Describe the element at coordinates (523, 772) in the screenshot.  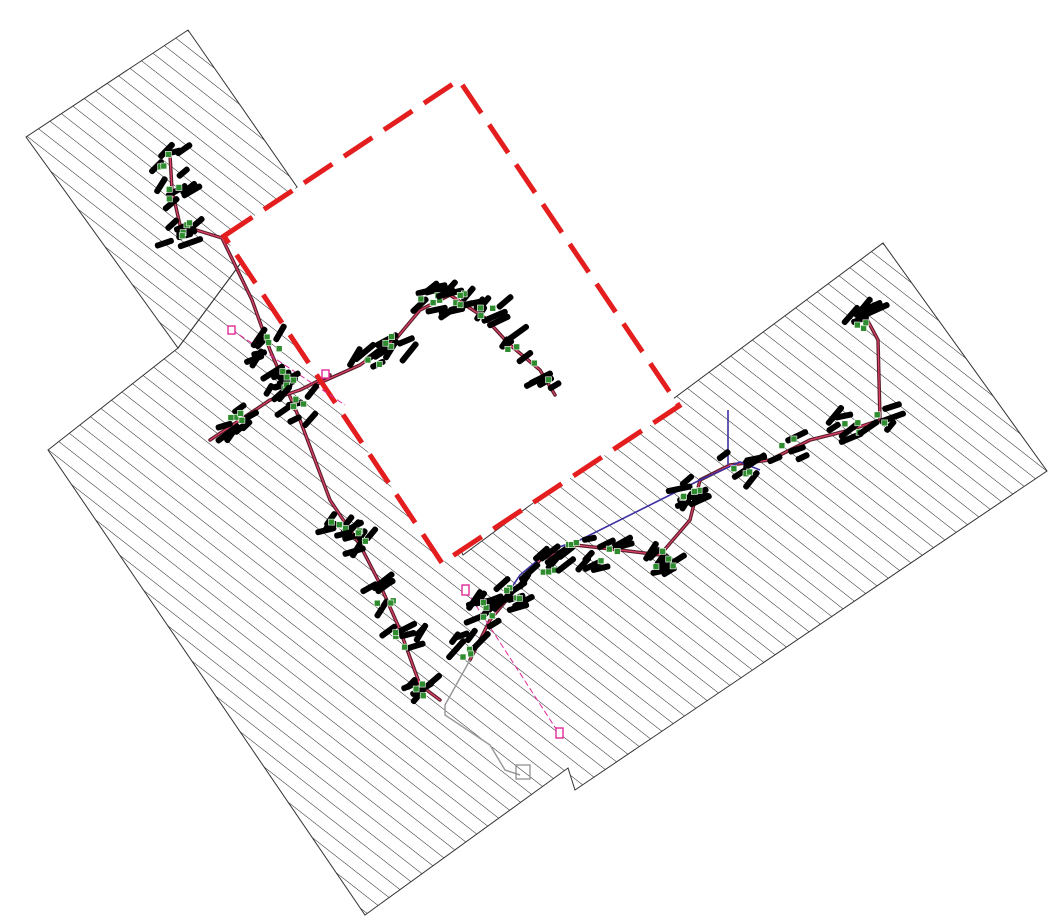
I see `service-box` at that location.